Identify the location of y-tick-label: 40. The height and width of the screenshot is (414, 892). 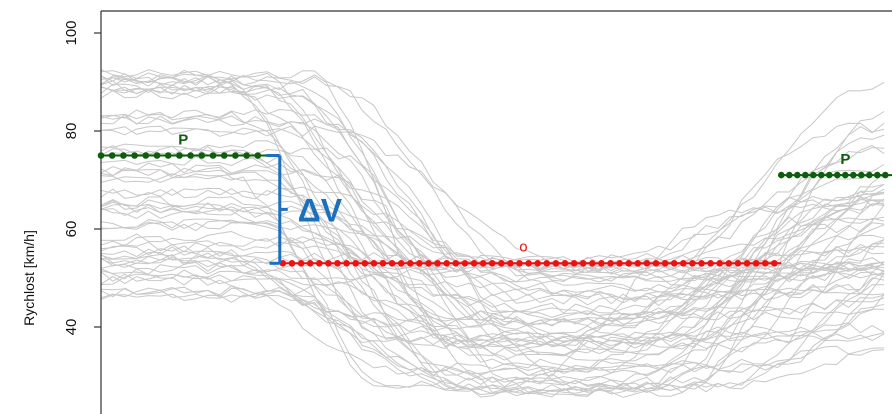
(71, 327).